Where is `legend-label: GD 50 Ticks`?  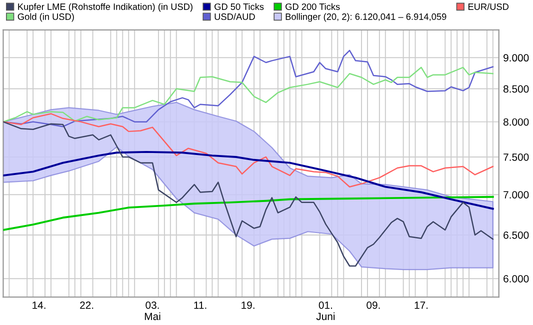 legend-label: GD 50 Ticks is located at coordinates (239, 6).